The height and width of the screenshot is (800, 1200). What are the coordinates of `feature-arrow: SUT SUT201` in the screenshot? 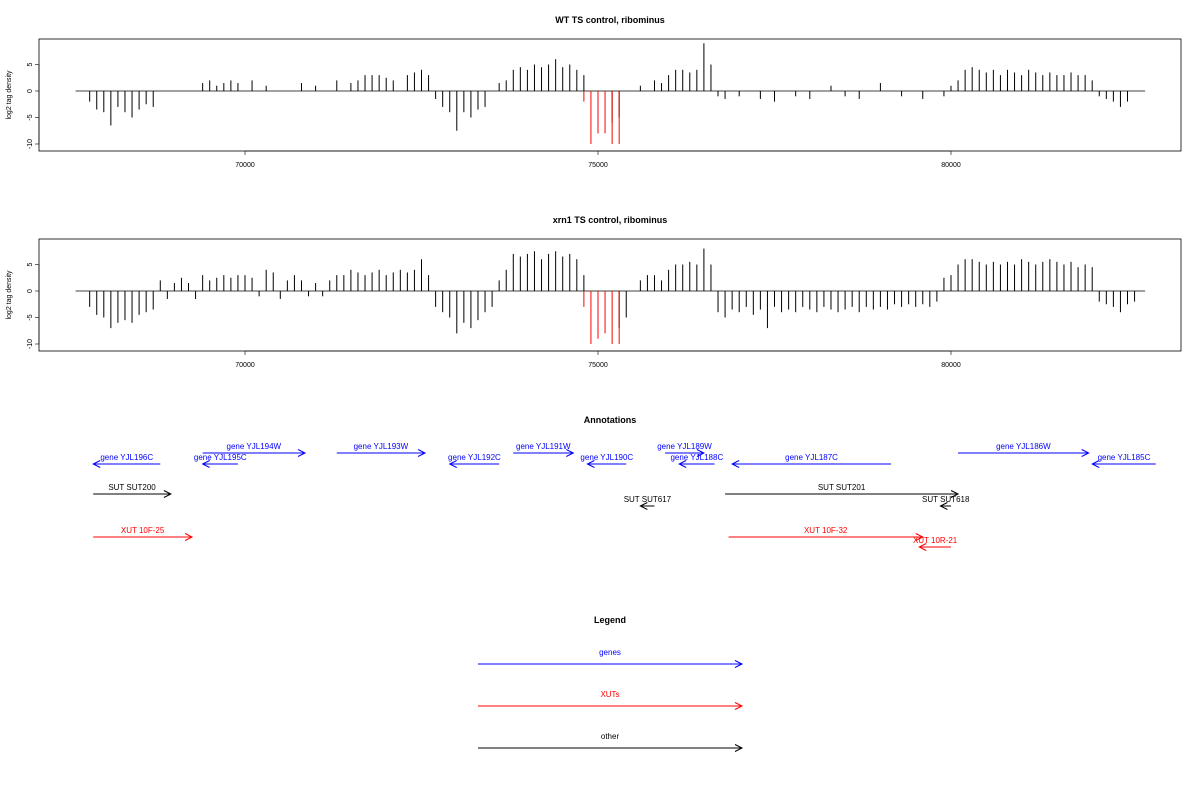 It's located at (842, 490).